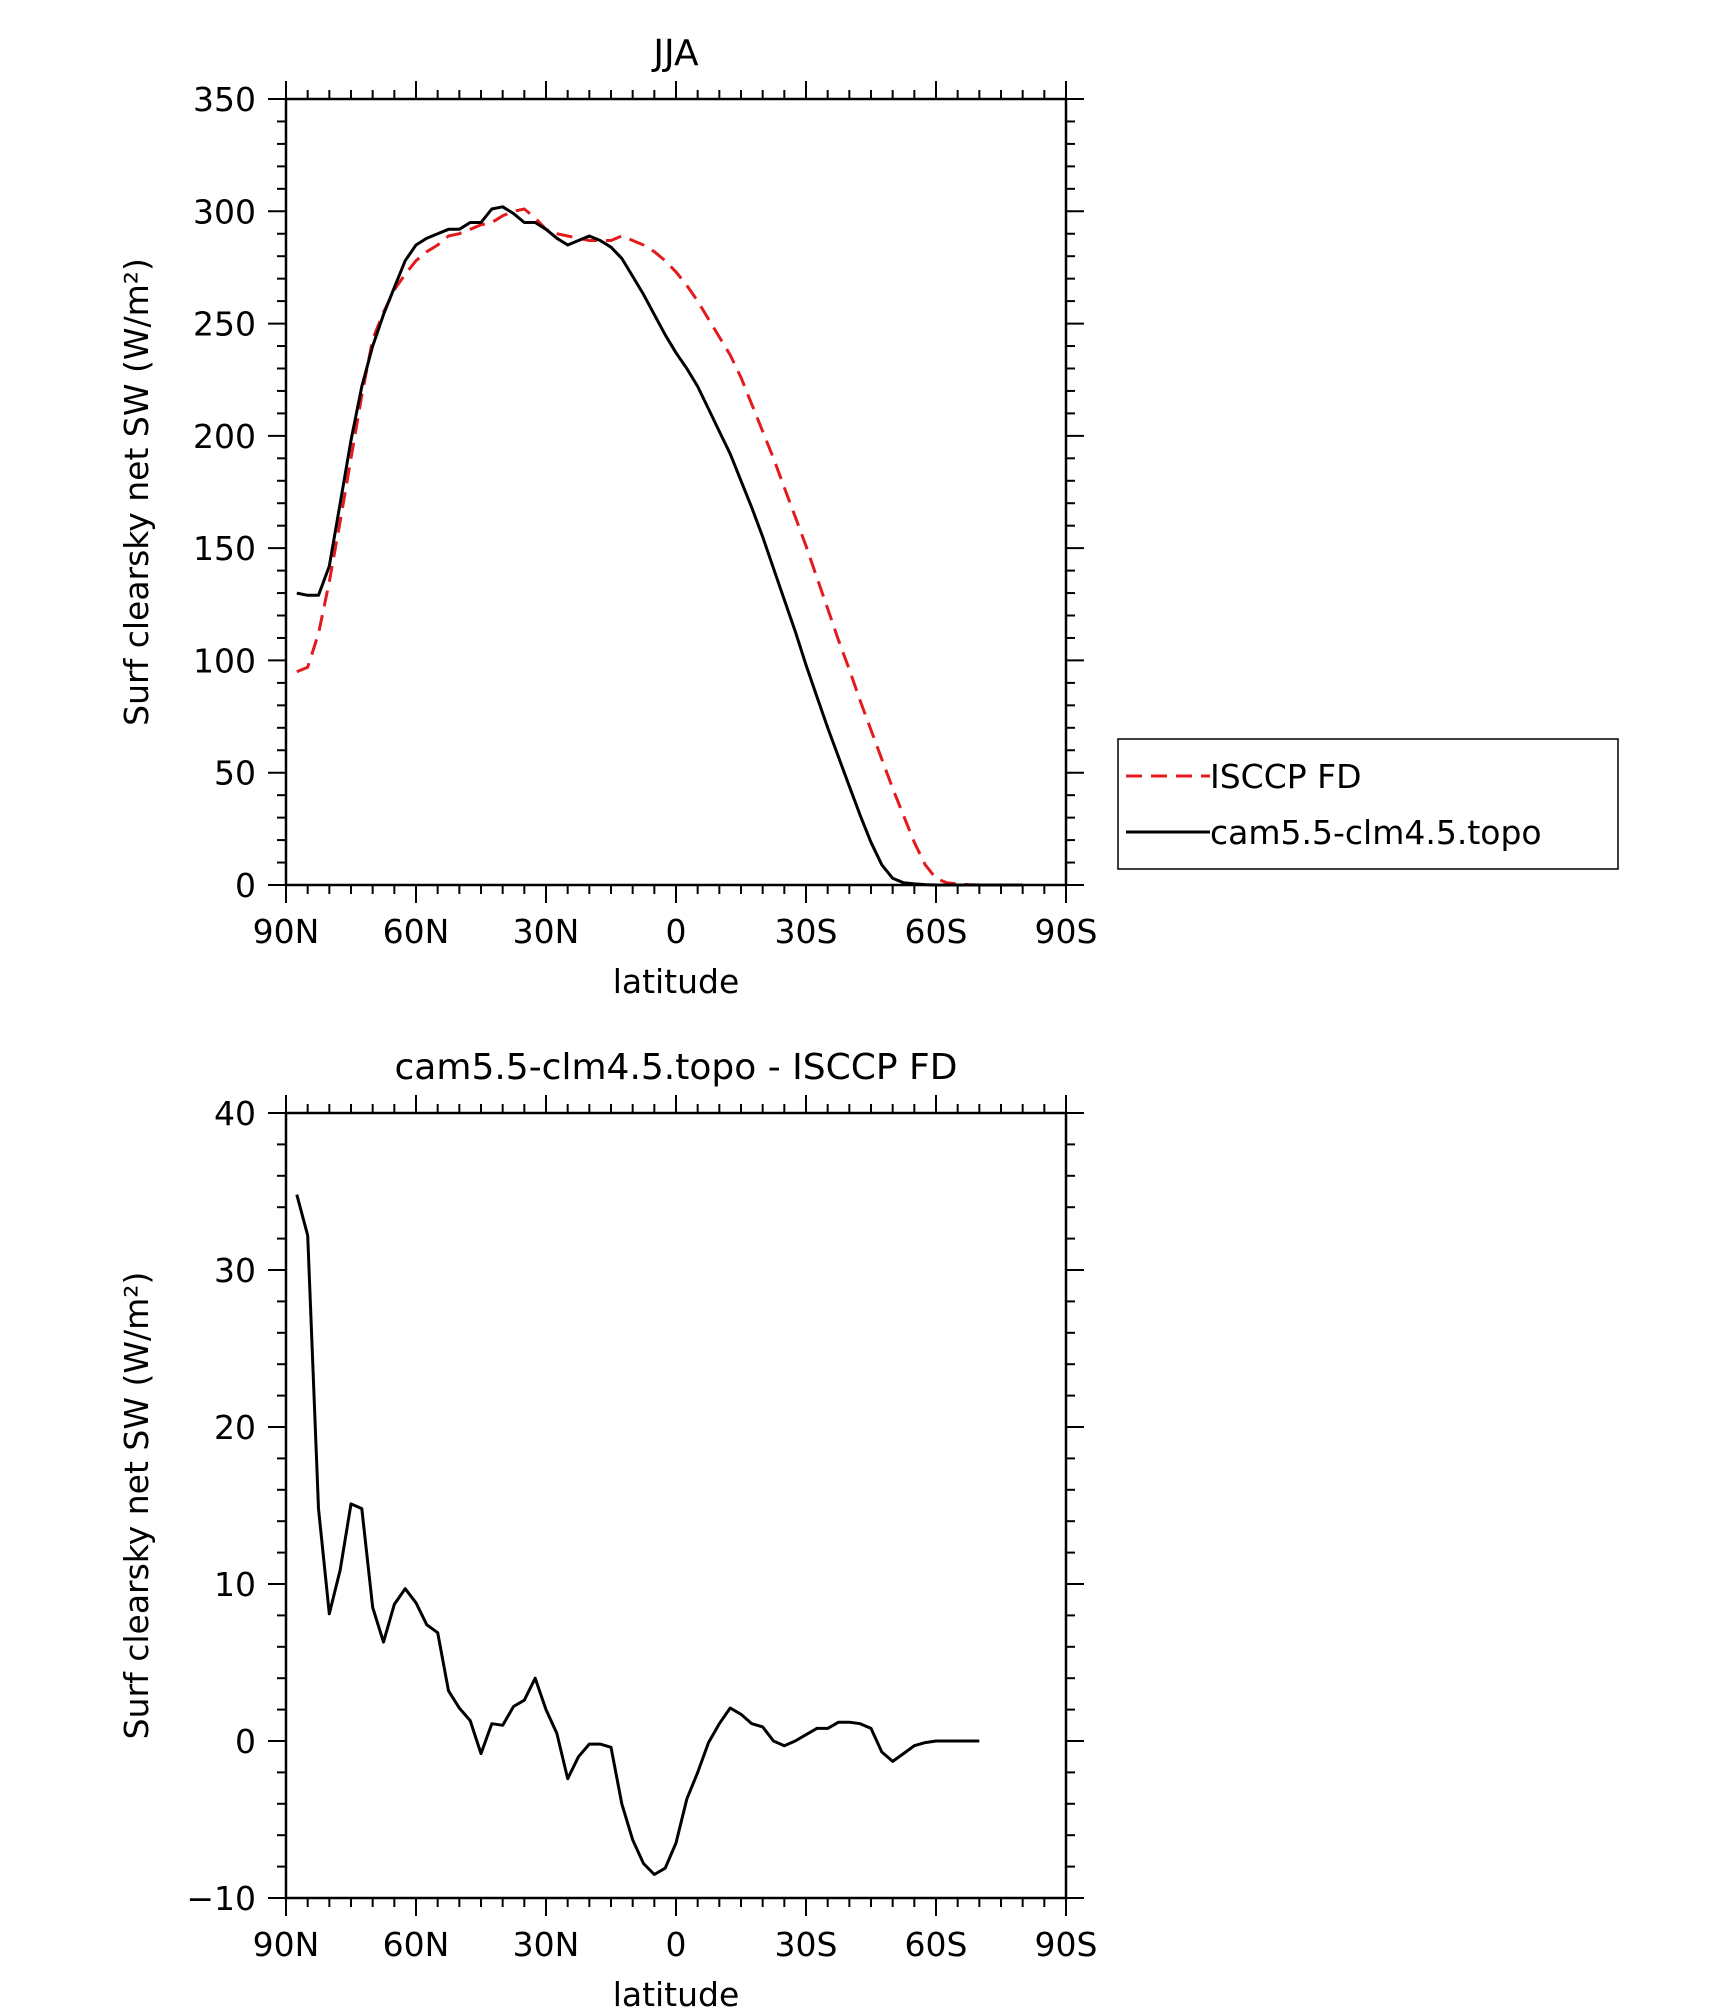  Describe the element at coordinates (235, 1270) in the screenshot. I see `y-tick-label: 30` at that location.